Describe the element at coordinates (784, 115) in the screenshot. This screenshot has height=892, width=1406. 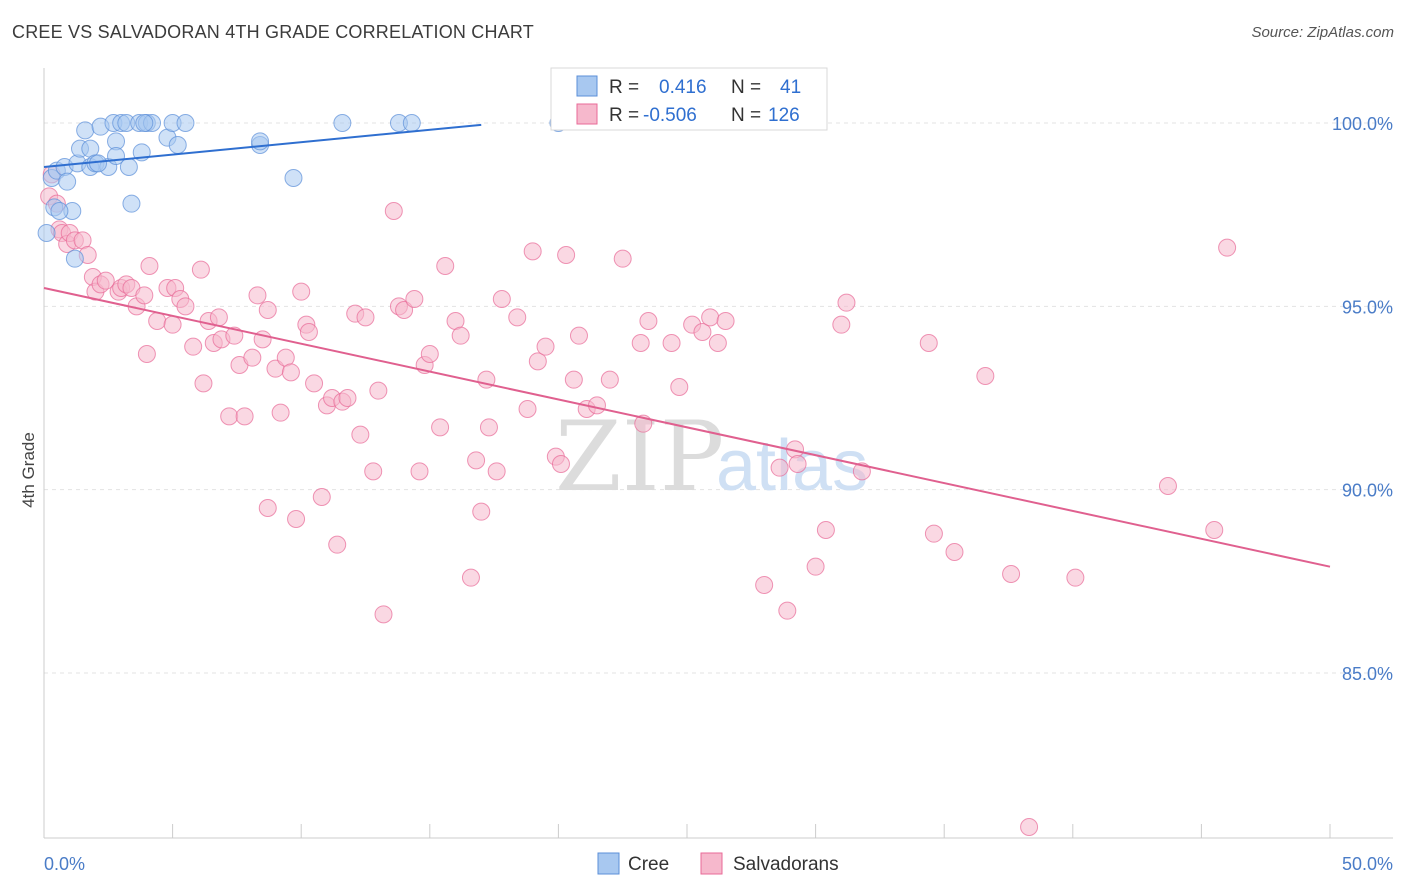
I see `legend-n-value-salvadoran: 126` at that location.